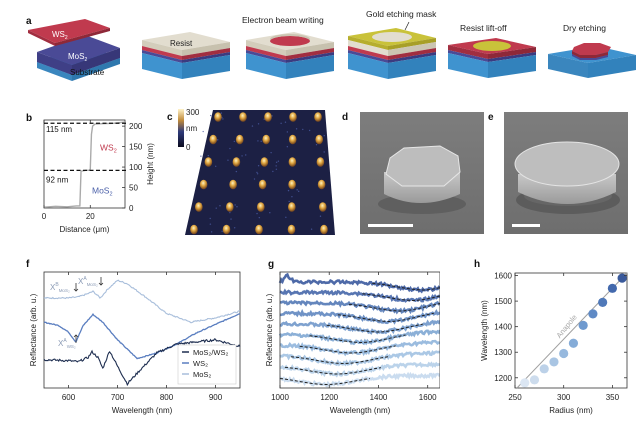  Describe the element at coordinates (359, 369) in the screenshot. I see `spectrum-line` at that location.